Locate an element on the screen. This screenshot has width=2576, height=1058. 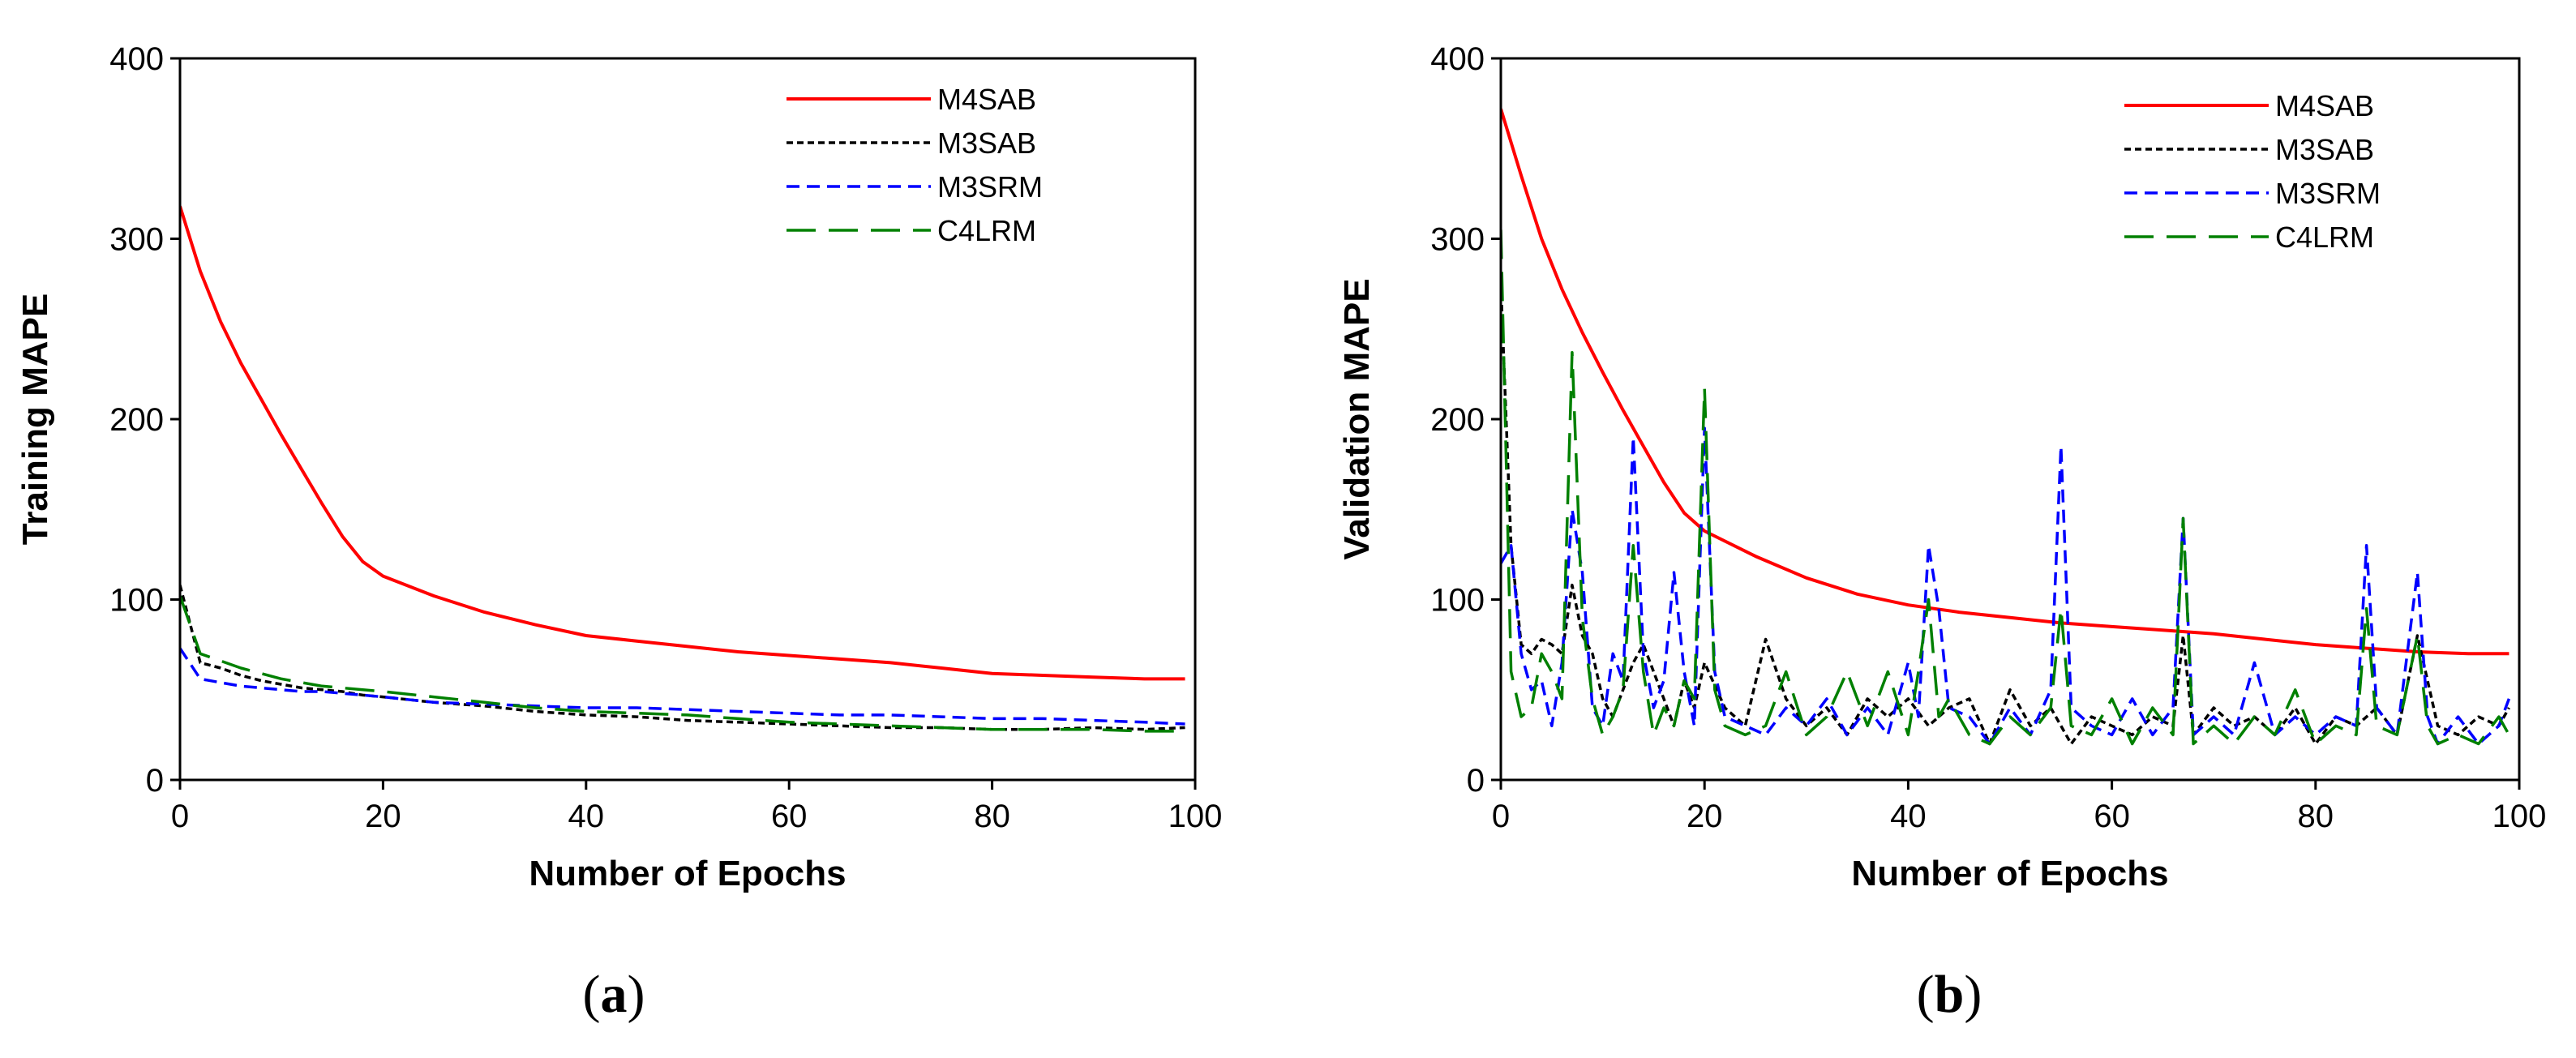
series-line-m3sab is located at coordinates (682, 658).